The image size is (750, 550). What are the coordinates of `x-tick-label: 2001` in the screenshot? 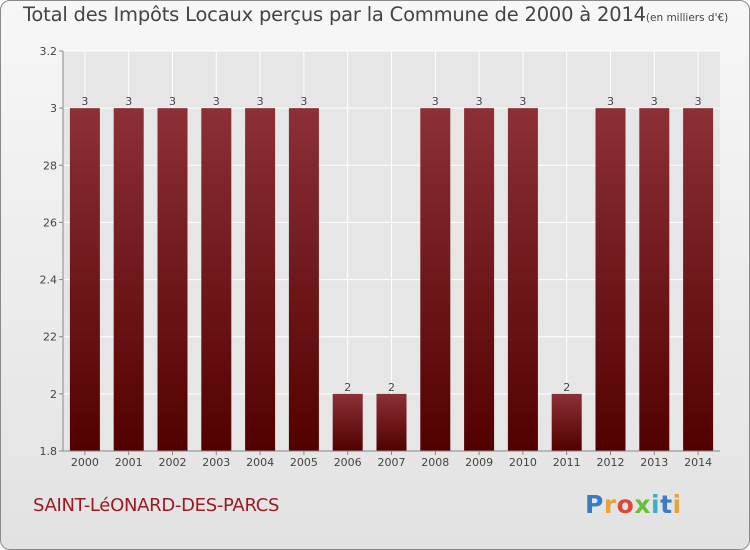 It's located at (129, 462).